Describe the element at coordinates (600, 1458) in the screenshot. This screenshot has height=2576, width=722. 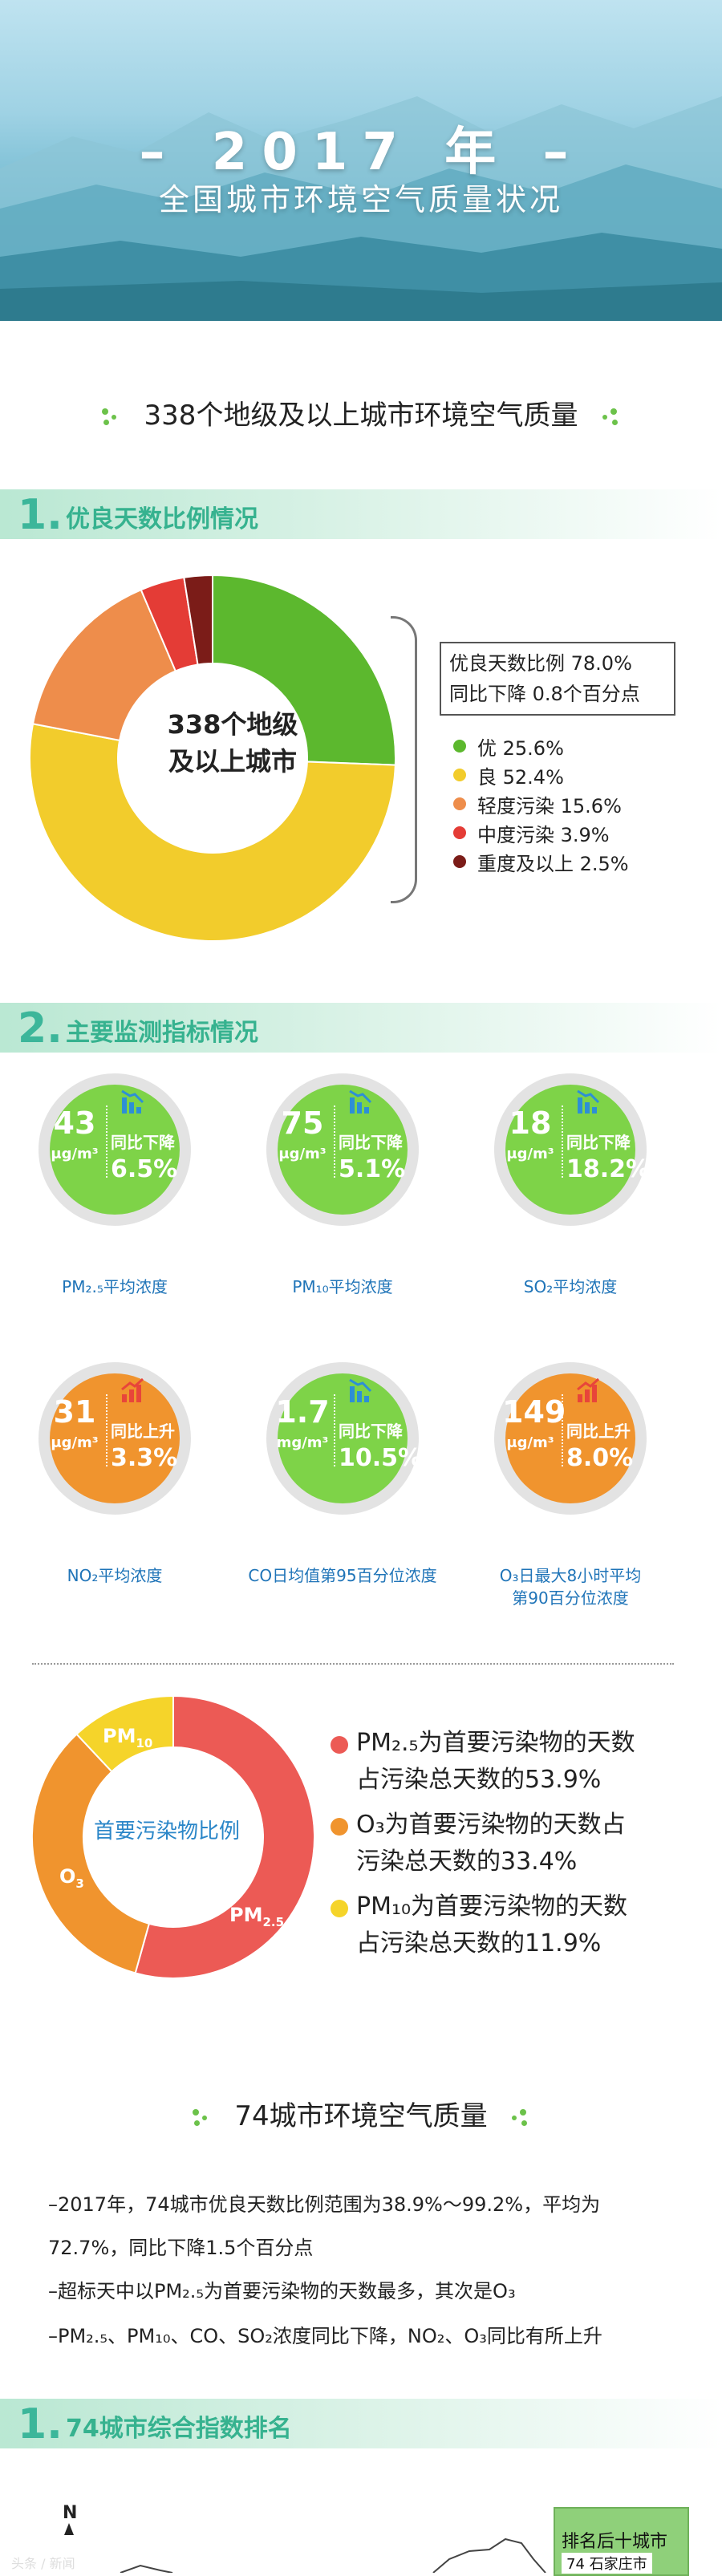
I see `indicator-percent: 8.0%` at that location.